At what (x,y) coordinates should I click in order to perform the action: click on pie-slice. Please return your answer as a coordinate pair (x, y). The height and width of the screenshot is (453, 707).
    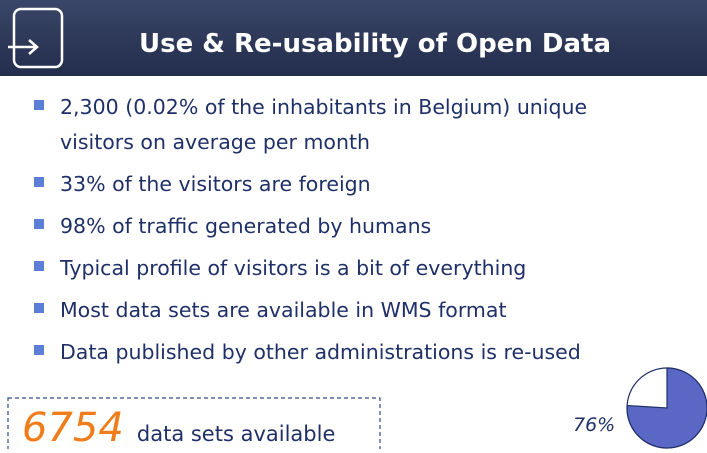
    Looking at the image, I should click on (666, 408).